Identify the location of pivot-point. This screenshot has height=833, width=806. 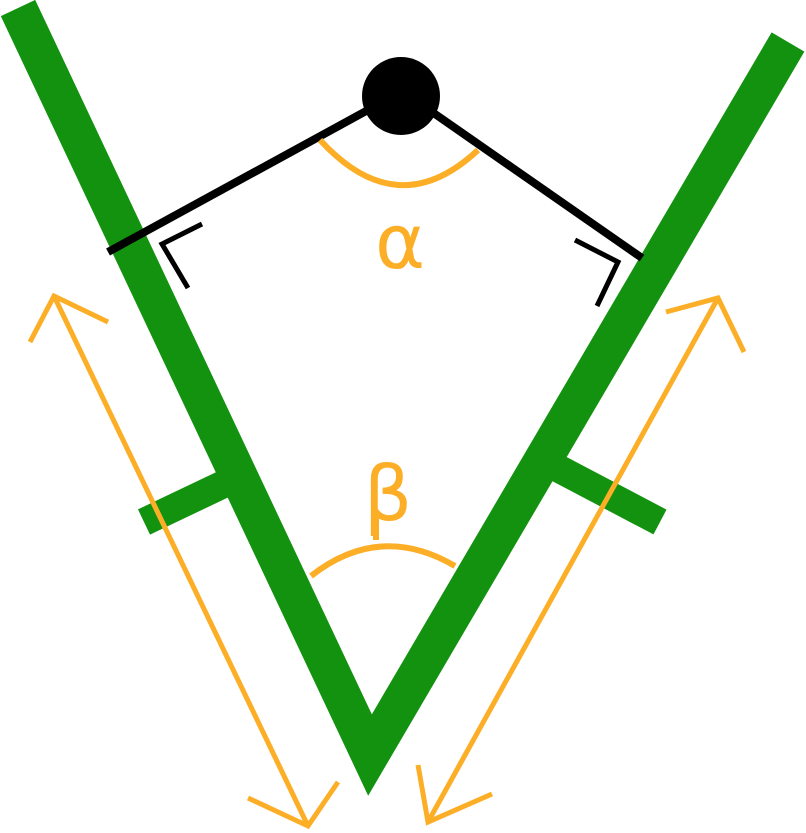
(401, 96).